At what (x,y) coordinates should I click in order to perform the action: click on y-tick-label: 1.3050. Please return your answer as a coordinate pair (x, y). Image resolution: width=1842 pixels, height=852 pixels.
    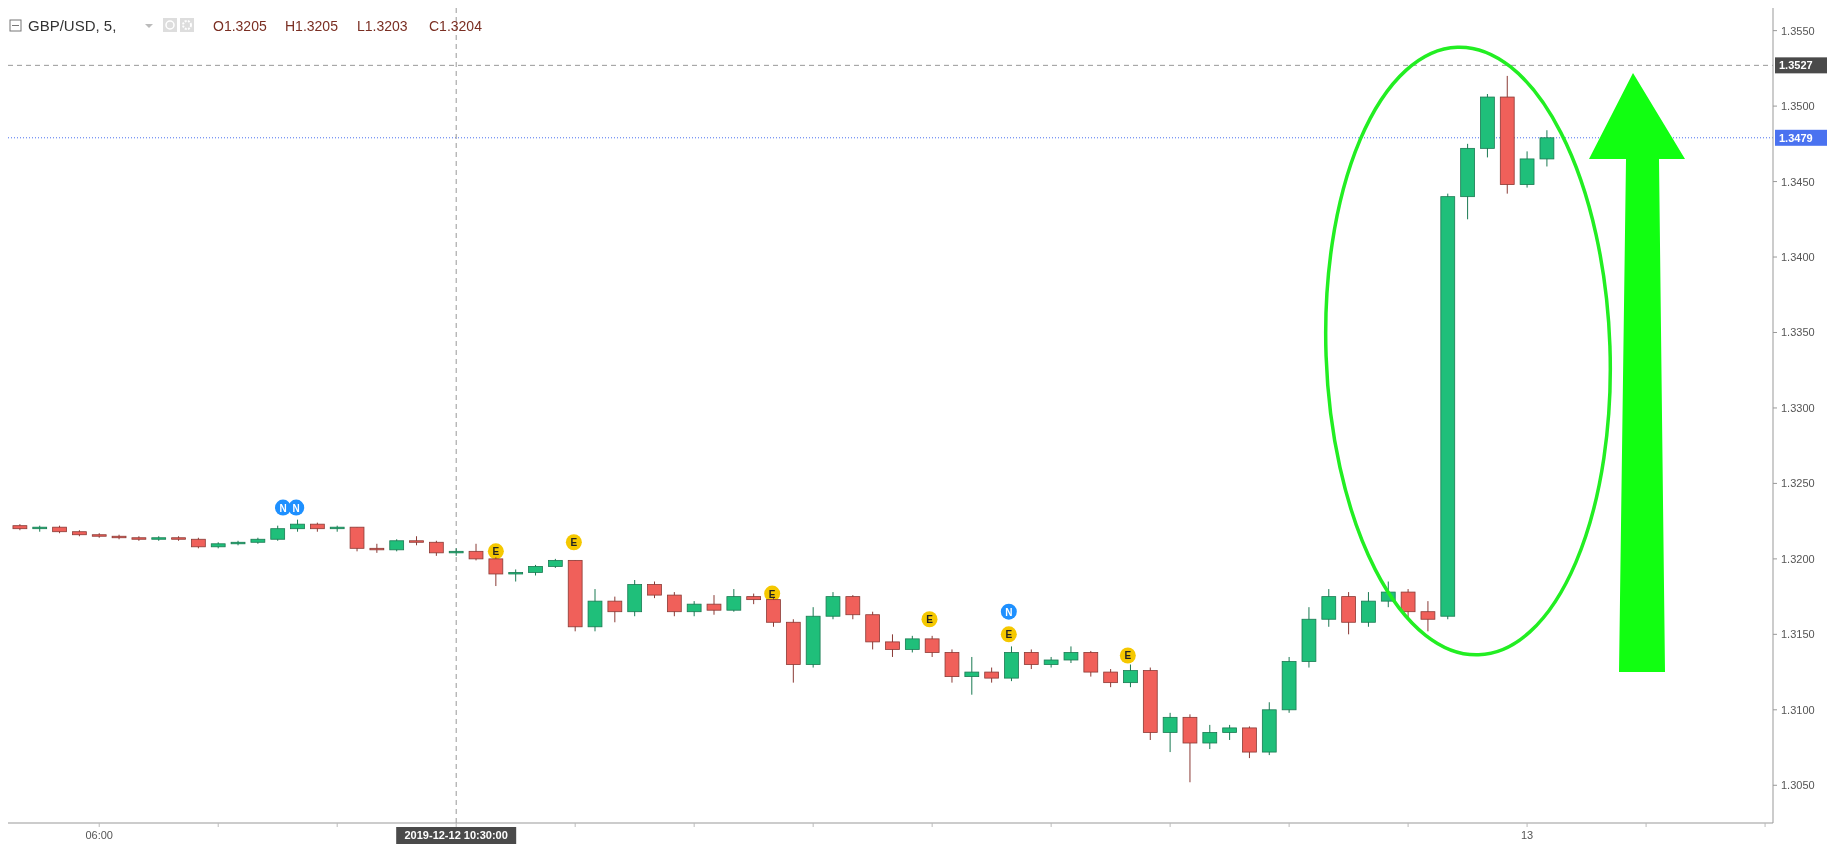
    Looking at the image, I should click on (1798, 785).